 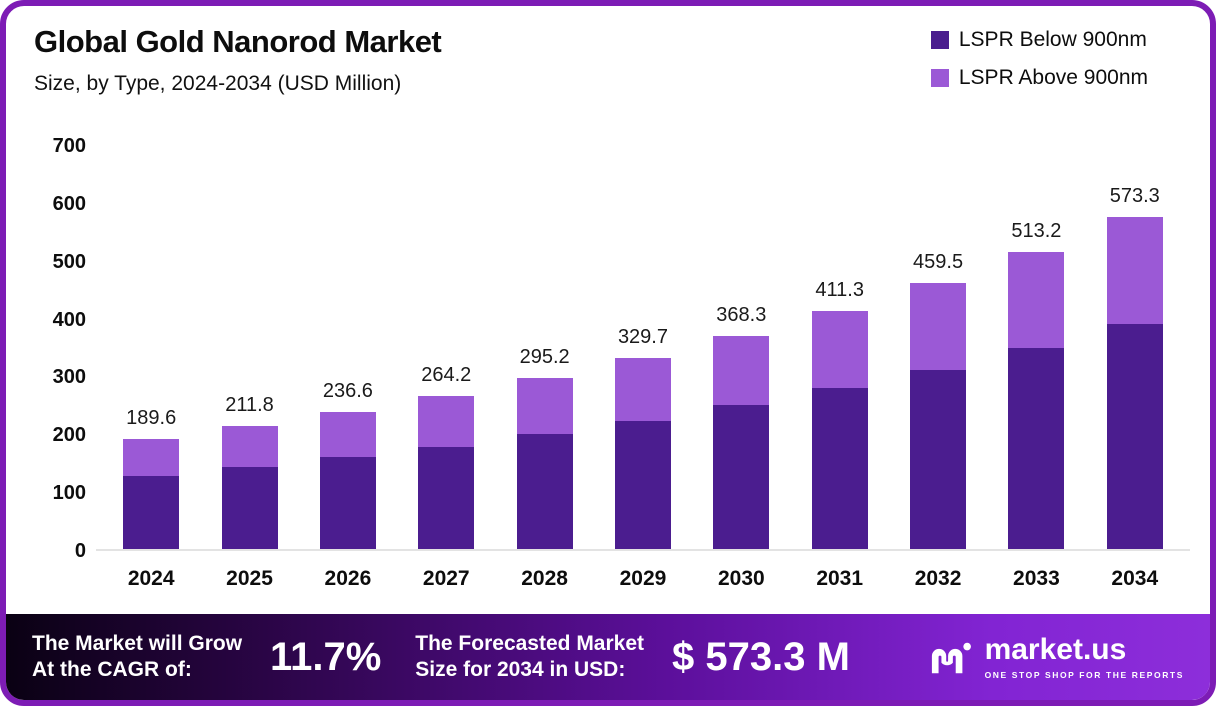 What do you see at coordinates (326, 656) in the screenshot?
I see `cagr-value: 11.7%` at bounding box center [326, 656].